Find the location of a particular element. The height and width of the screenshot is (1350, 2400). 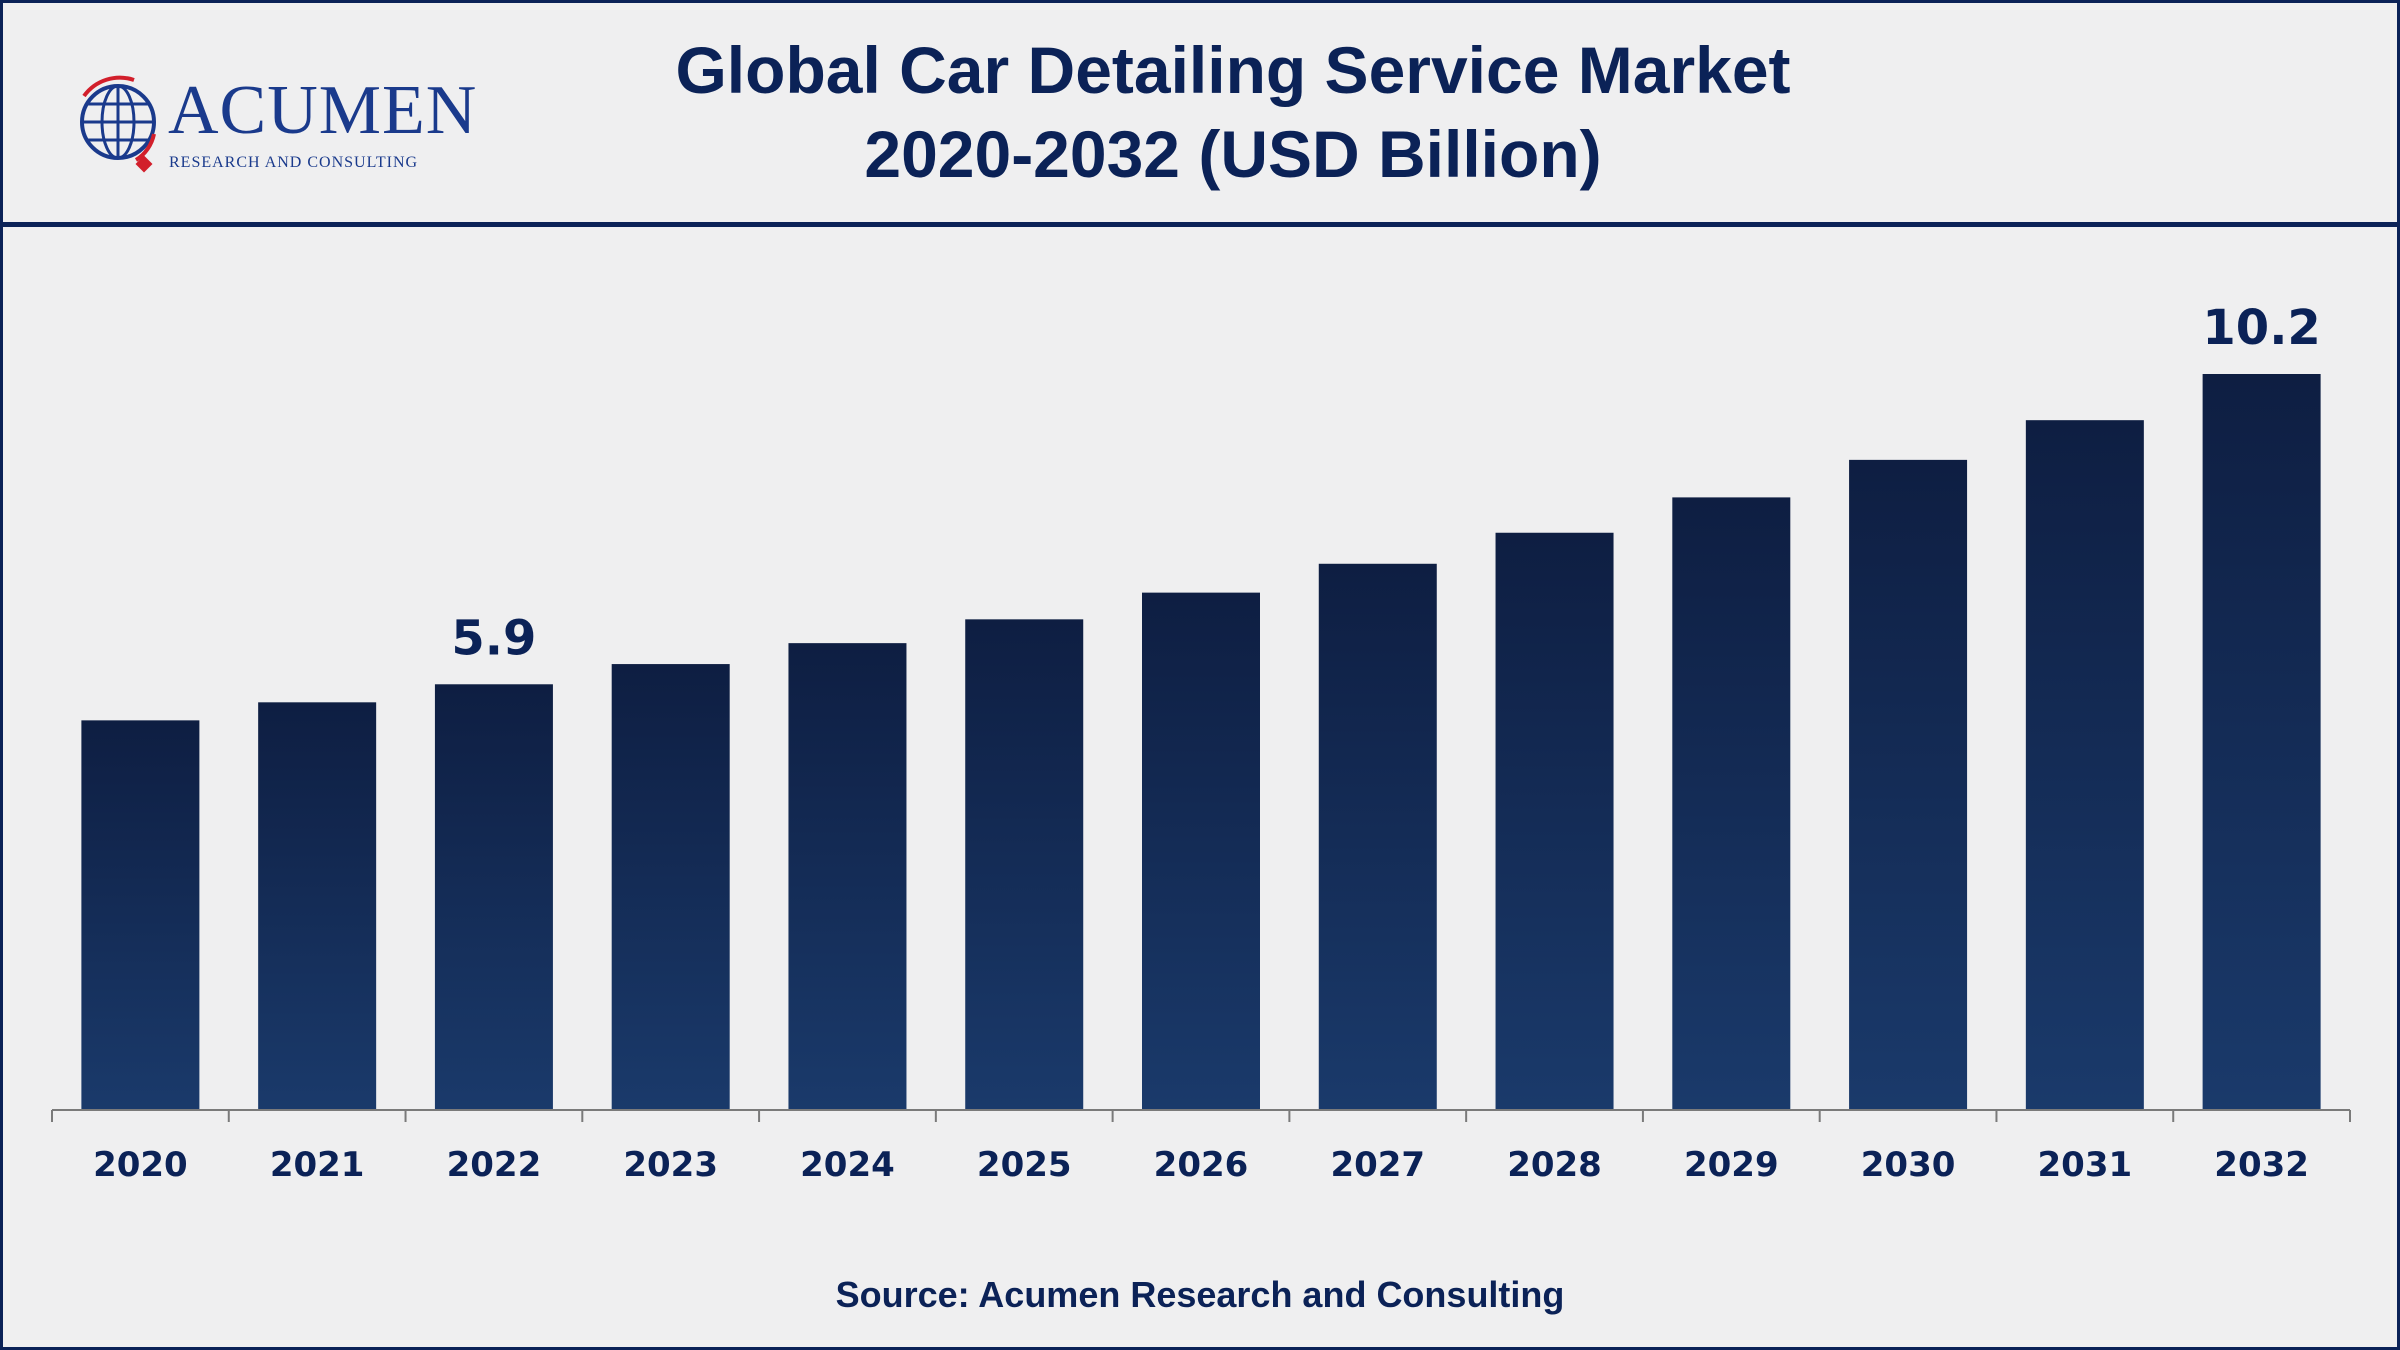

x-tick-label-2023: 2023 is located at coordinates (670, 1165).